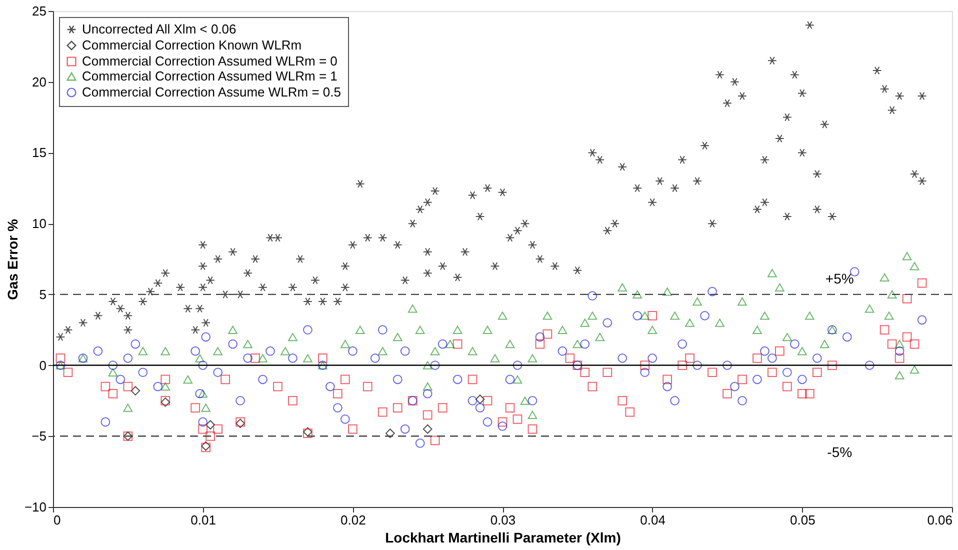 This screenshot has height=550, width=958. I want to click on x-tick-label: 0.03, so click(503, 520).